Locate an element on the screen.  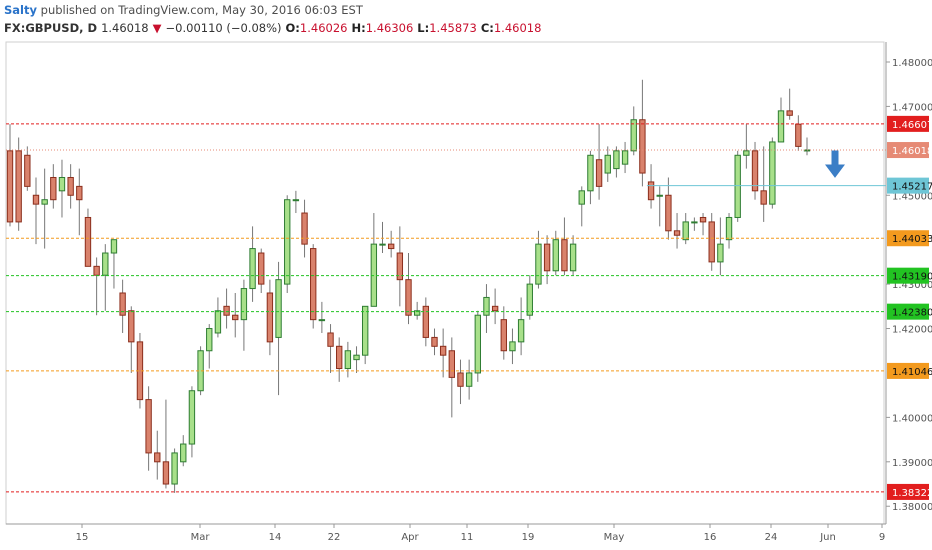
y-tick-label: 1.38000 is located at coordinates (912, 507).